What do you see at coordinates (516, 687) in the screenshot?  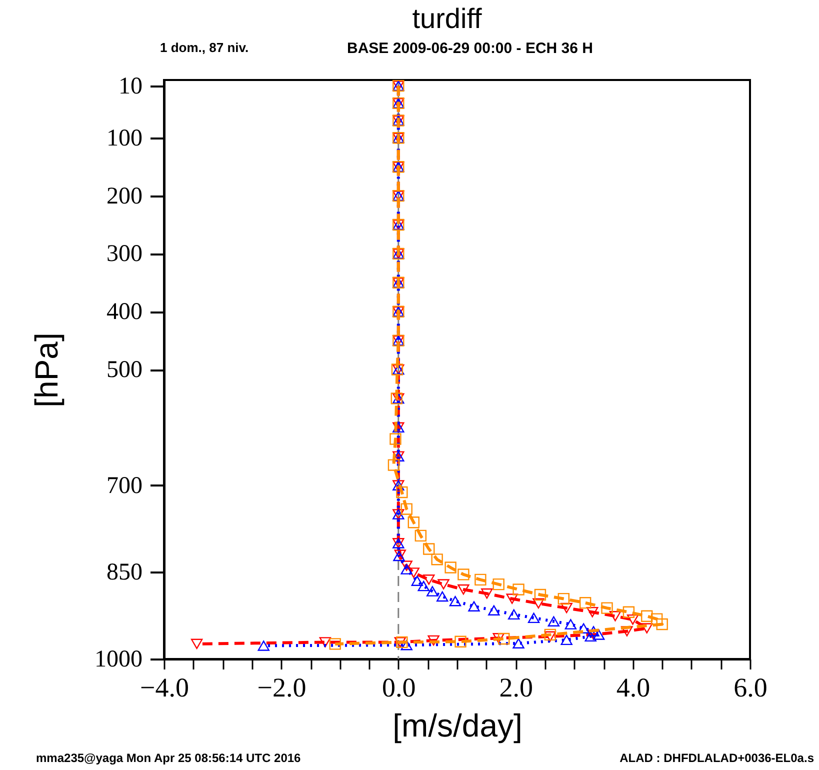 I see `x-tick-label: 2.0` at bounding box center [516, 687].